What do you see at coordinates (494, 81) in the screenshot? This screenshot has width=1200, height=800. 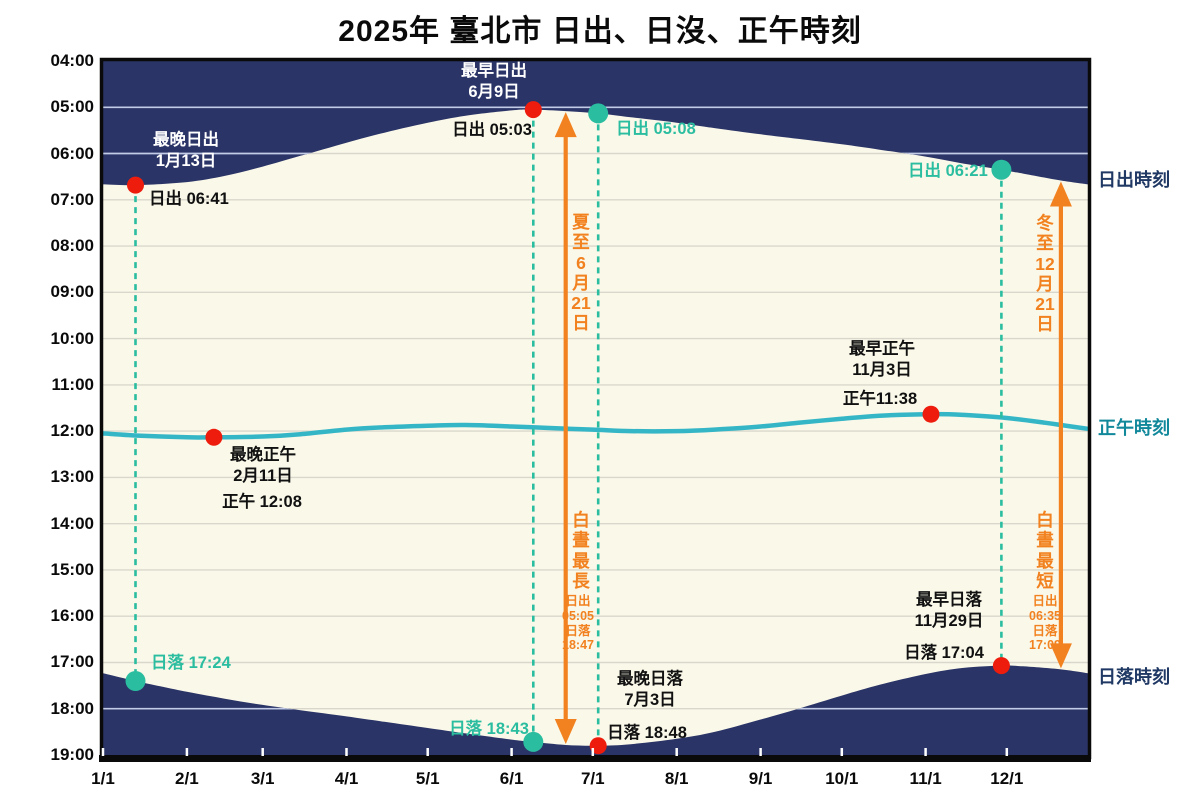 I see `annotation-earliest-sunrise-title: 最早日出 6月9日` at bounding box center [494, 81].